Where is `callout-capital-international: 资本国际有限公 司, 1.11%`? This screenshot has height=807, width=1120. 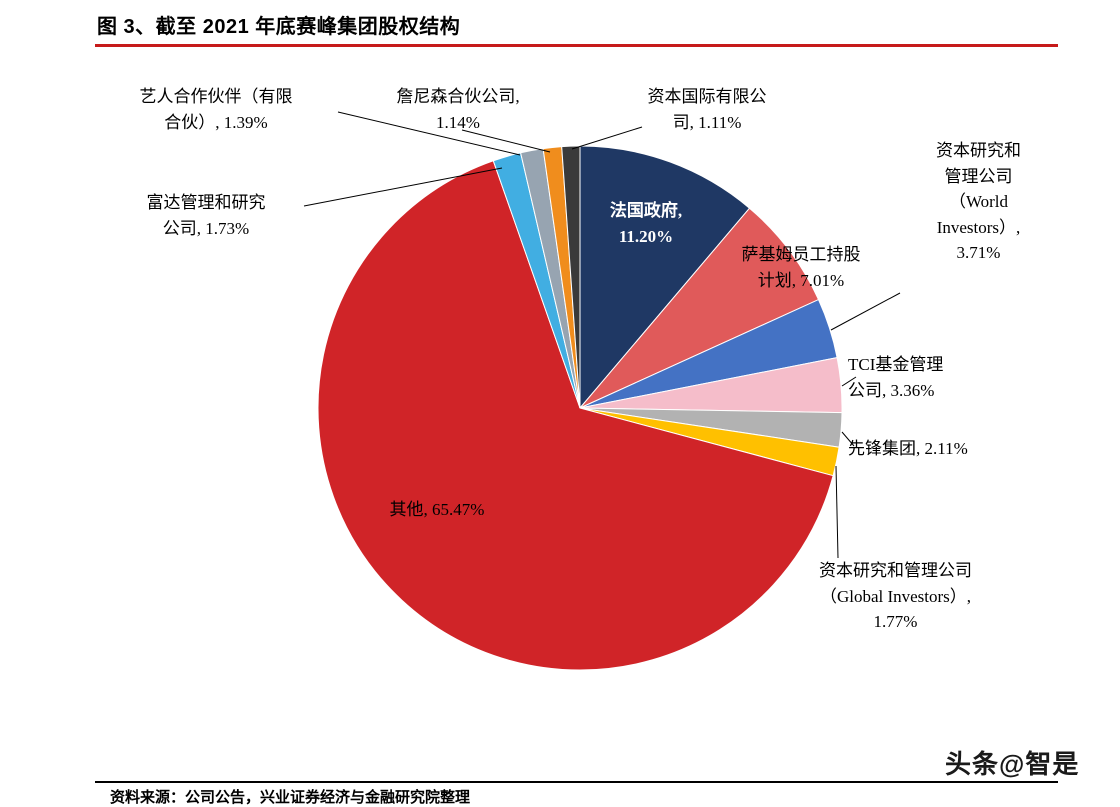
callout-capital-international: 资本国际有限公 司, 1.11% is located at coordinates (707, 109).